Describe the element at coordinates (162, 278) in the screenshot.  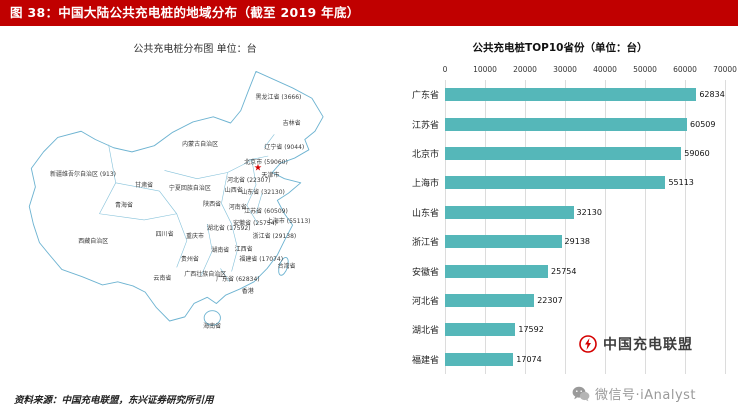
I see `map-label: 云南省` at that location.